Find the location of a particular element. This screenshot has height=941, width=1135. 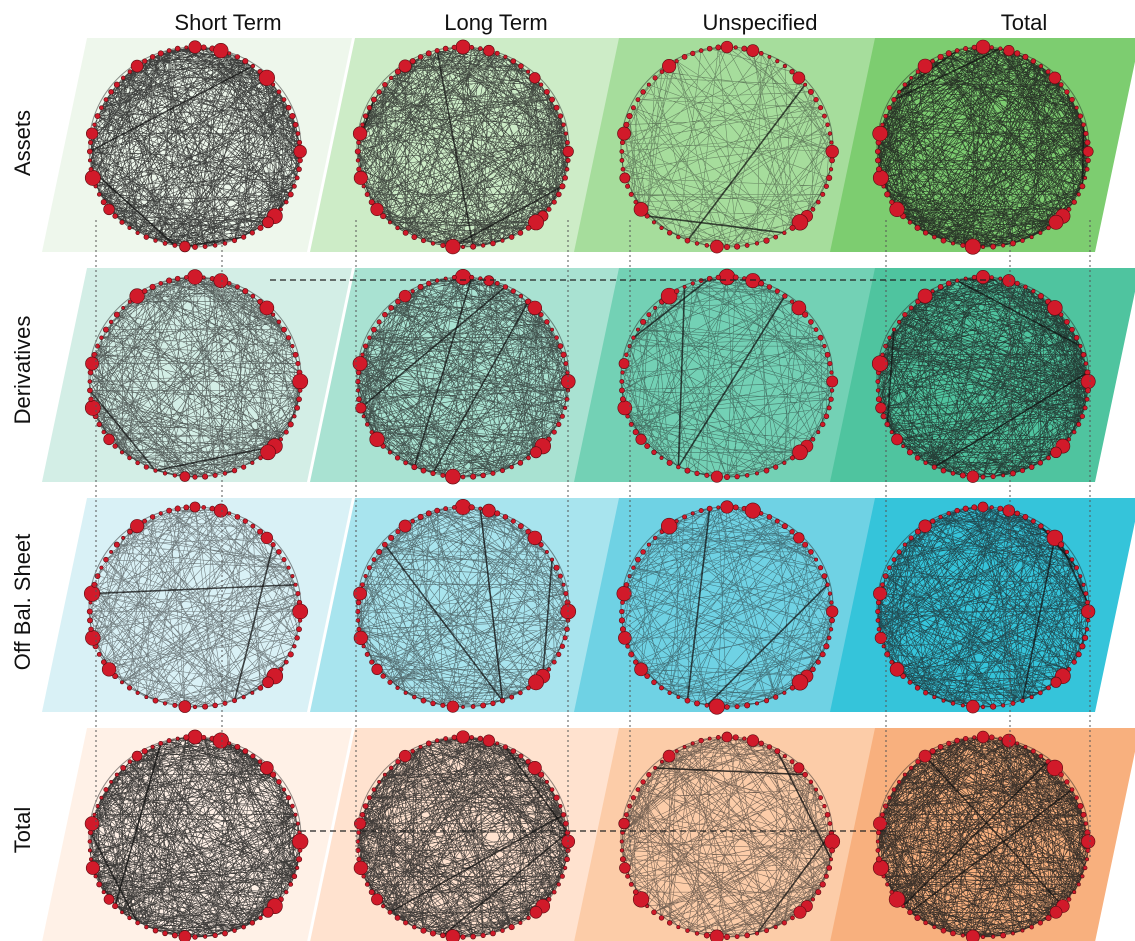

network-edges is located at coordinates (727, 837).